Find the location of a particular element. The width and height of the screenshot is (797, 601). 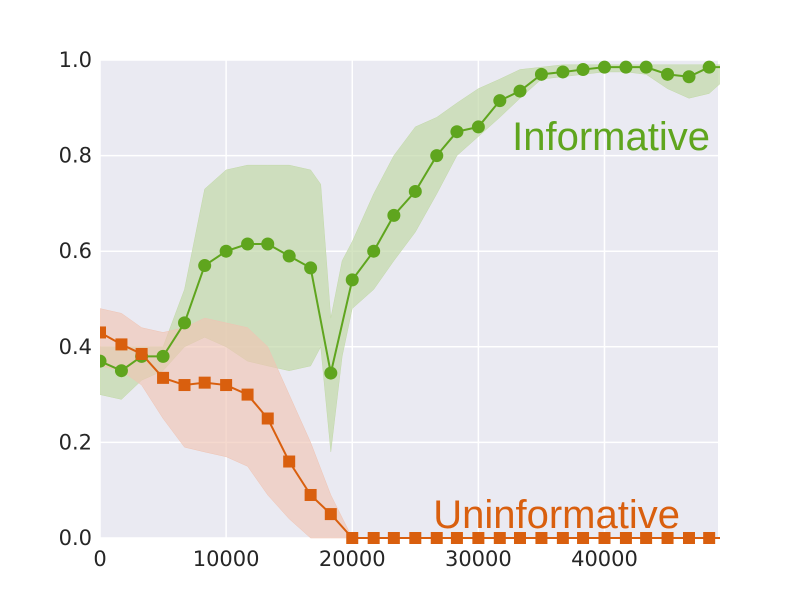

informative-label: Informative is located at coordinates (611, 137).